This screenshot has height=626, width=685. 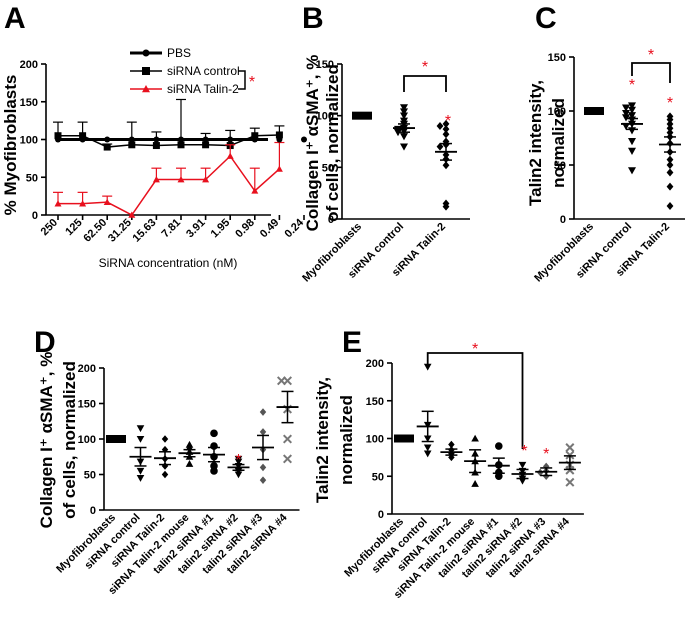 What do you see at coordinates (203, 89) in the screenshot?
I see `legend-label: siRNA Talin-2` at bounding box center [203, 89].